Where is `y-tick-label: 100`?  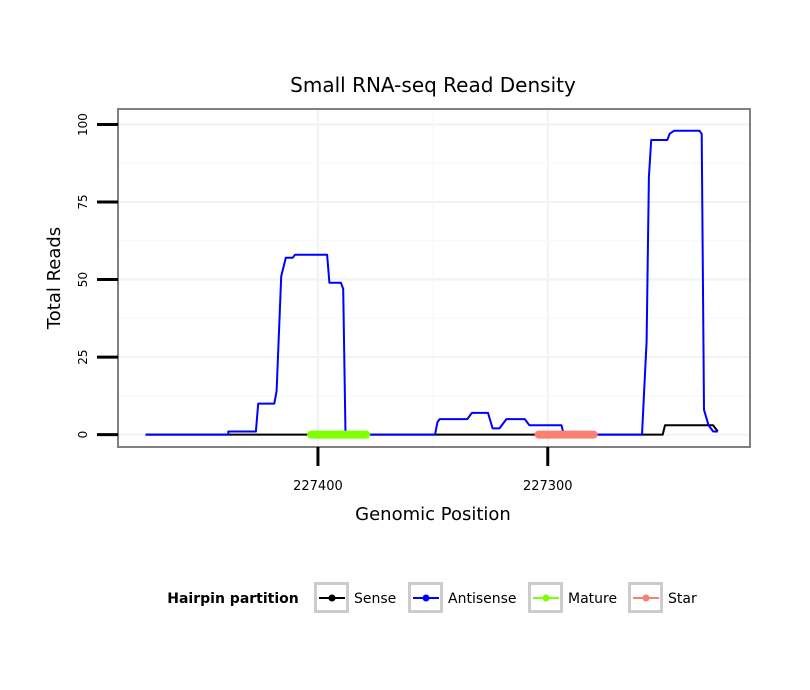
y-tick-label: 100 is located at coordinates (83, 124).